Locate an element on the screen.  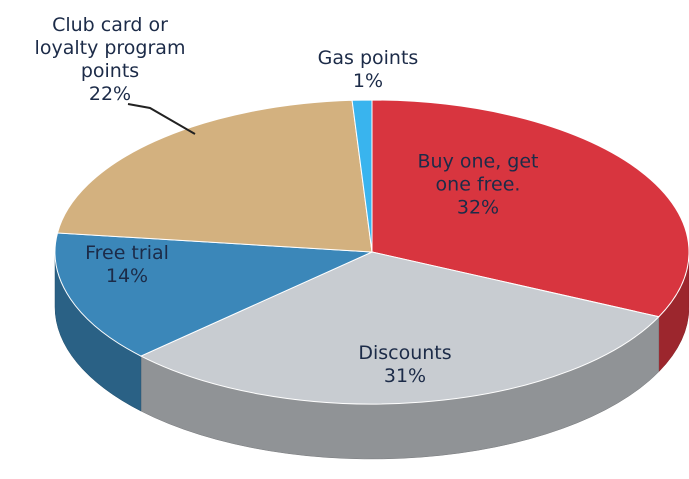
slice-label: Club card or loyalty program points 22% is located at coordinates (110, 60).